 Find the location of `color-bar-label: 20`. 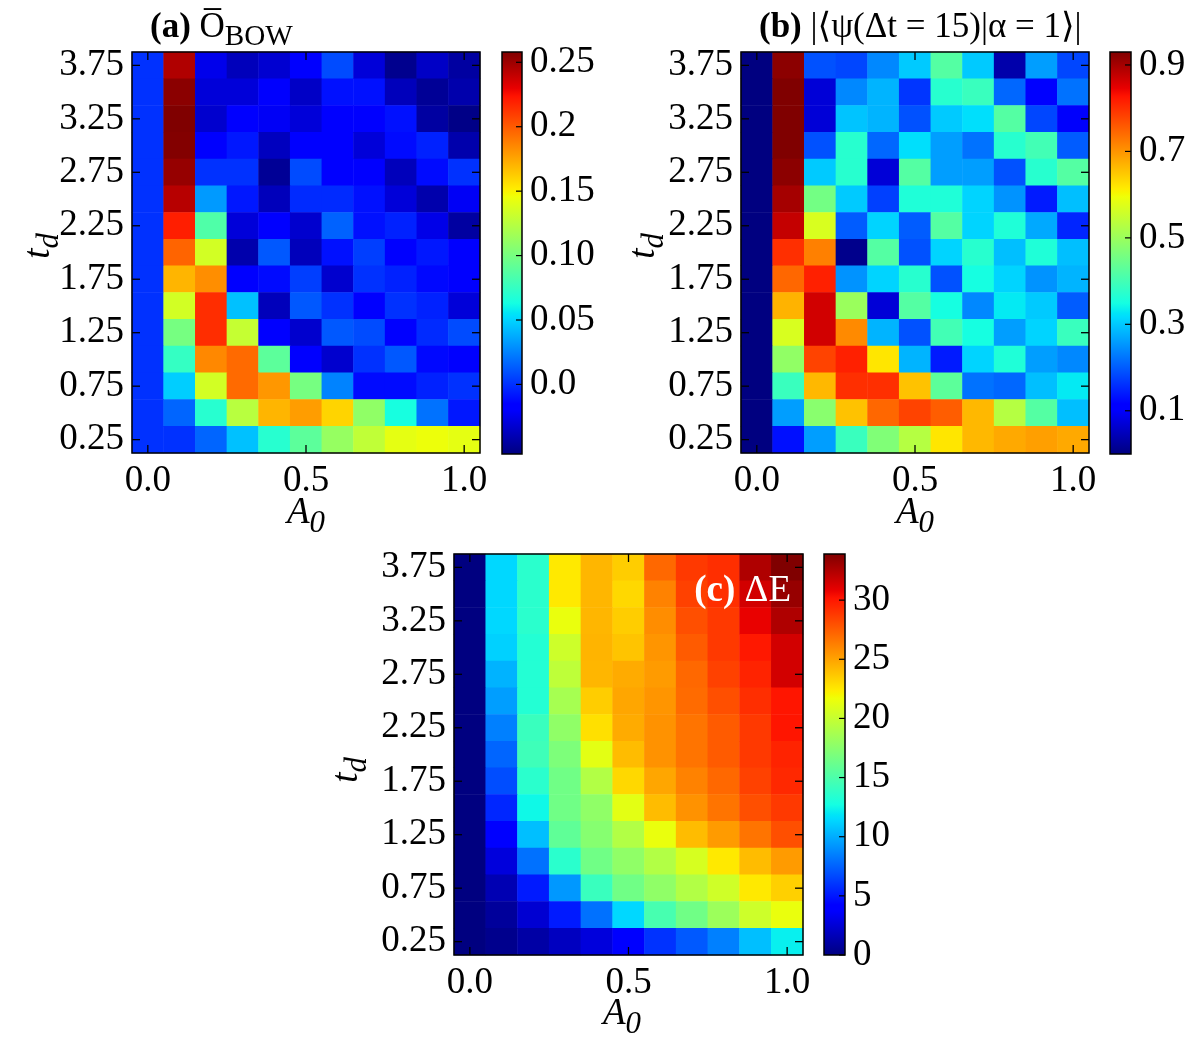

color-bar-label: 20 is located at coordinates (871, 716).